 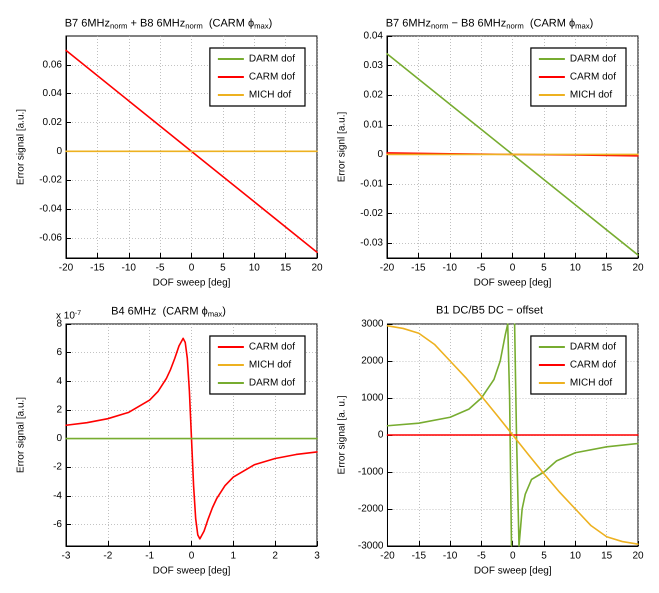 What do you see at coordinates (57, 496) in the screenshot?
I see `y-tick-label: -4` at bounding box center [57, 496].